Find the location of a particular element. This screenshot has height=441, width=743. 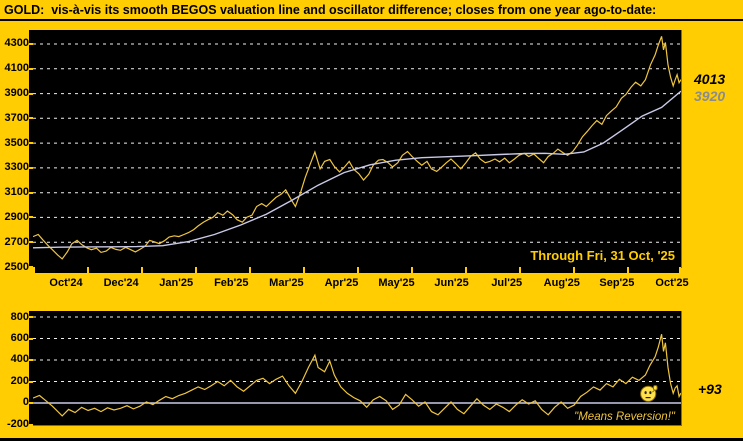

x-axis-month-label: Sep'25 is located at coordinates (617, 283).